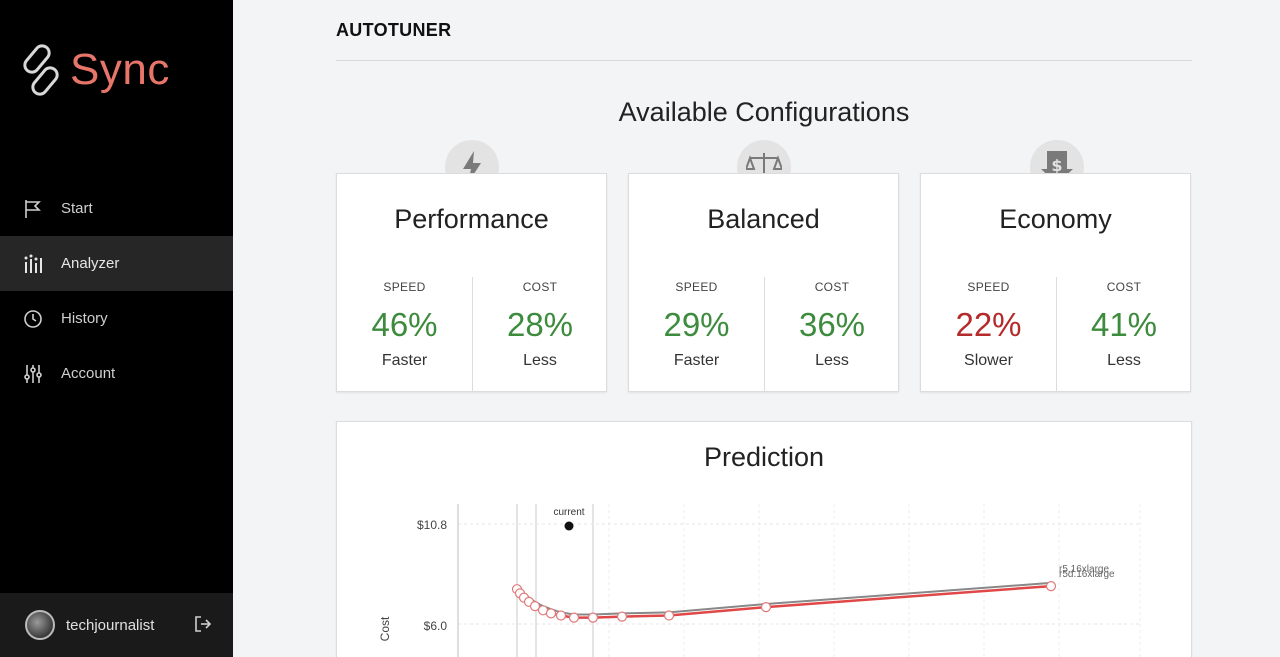 The width and height of the screenshot is (1280, 657). I want to click on cost-value: 41%, so click(1124, 324).